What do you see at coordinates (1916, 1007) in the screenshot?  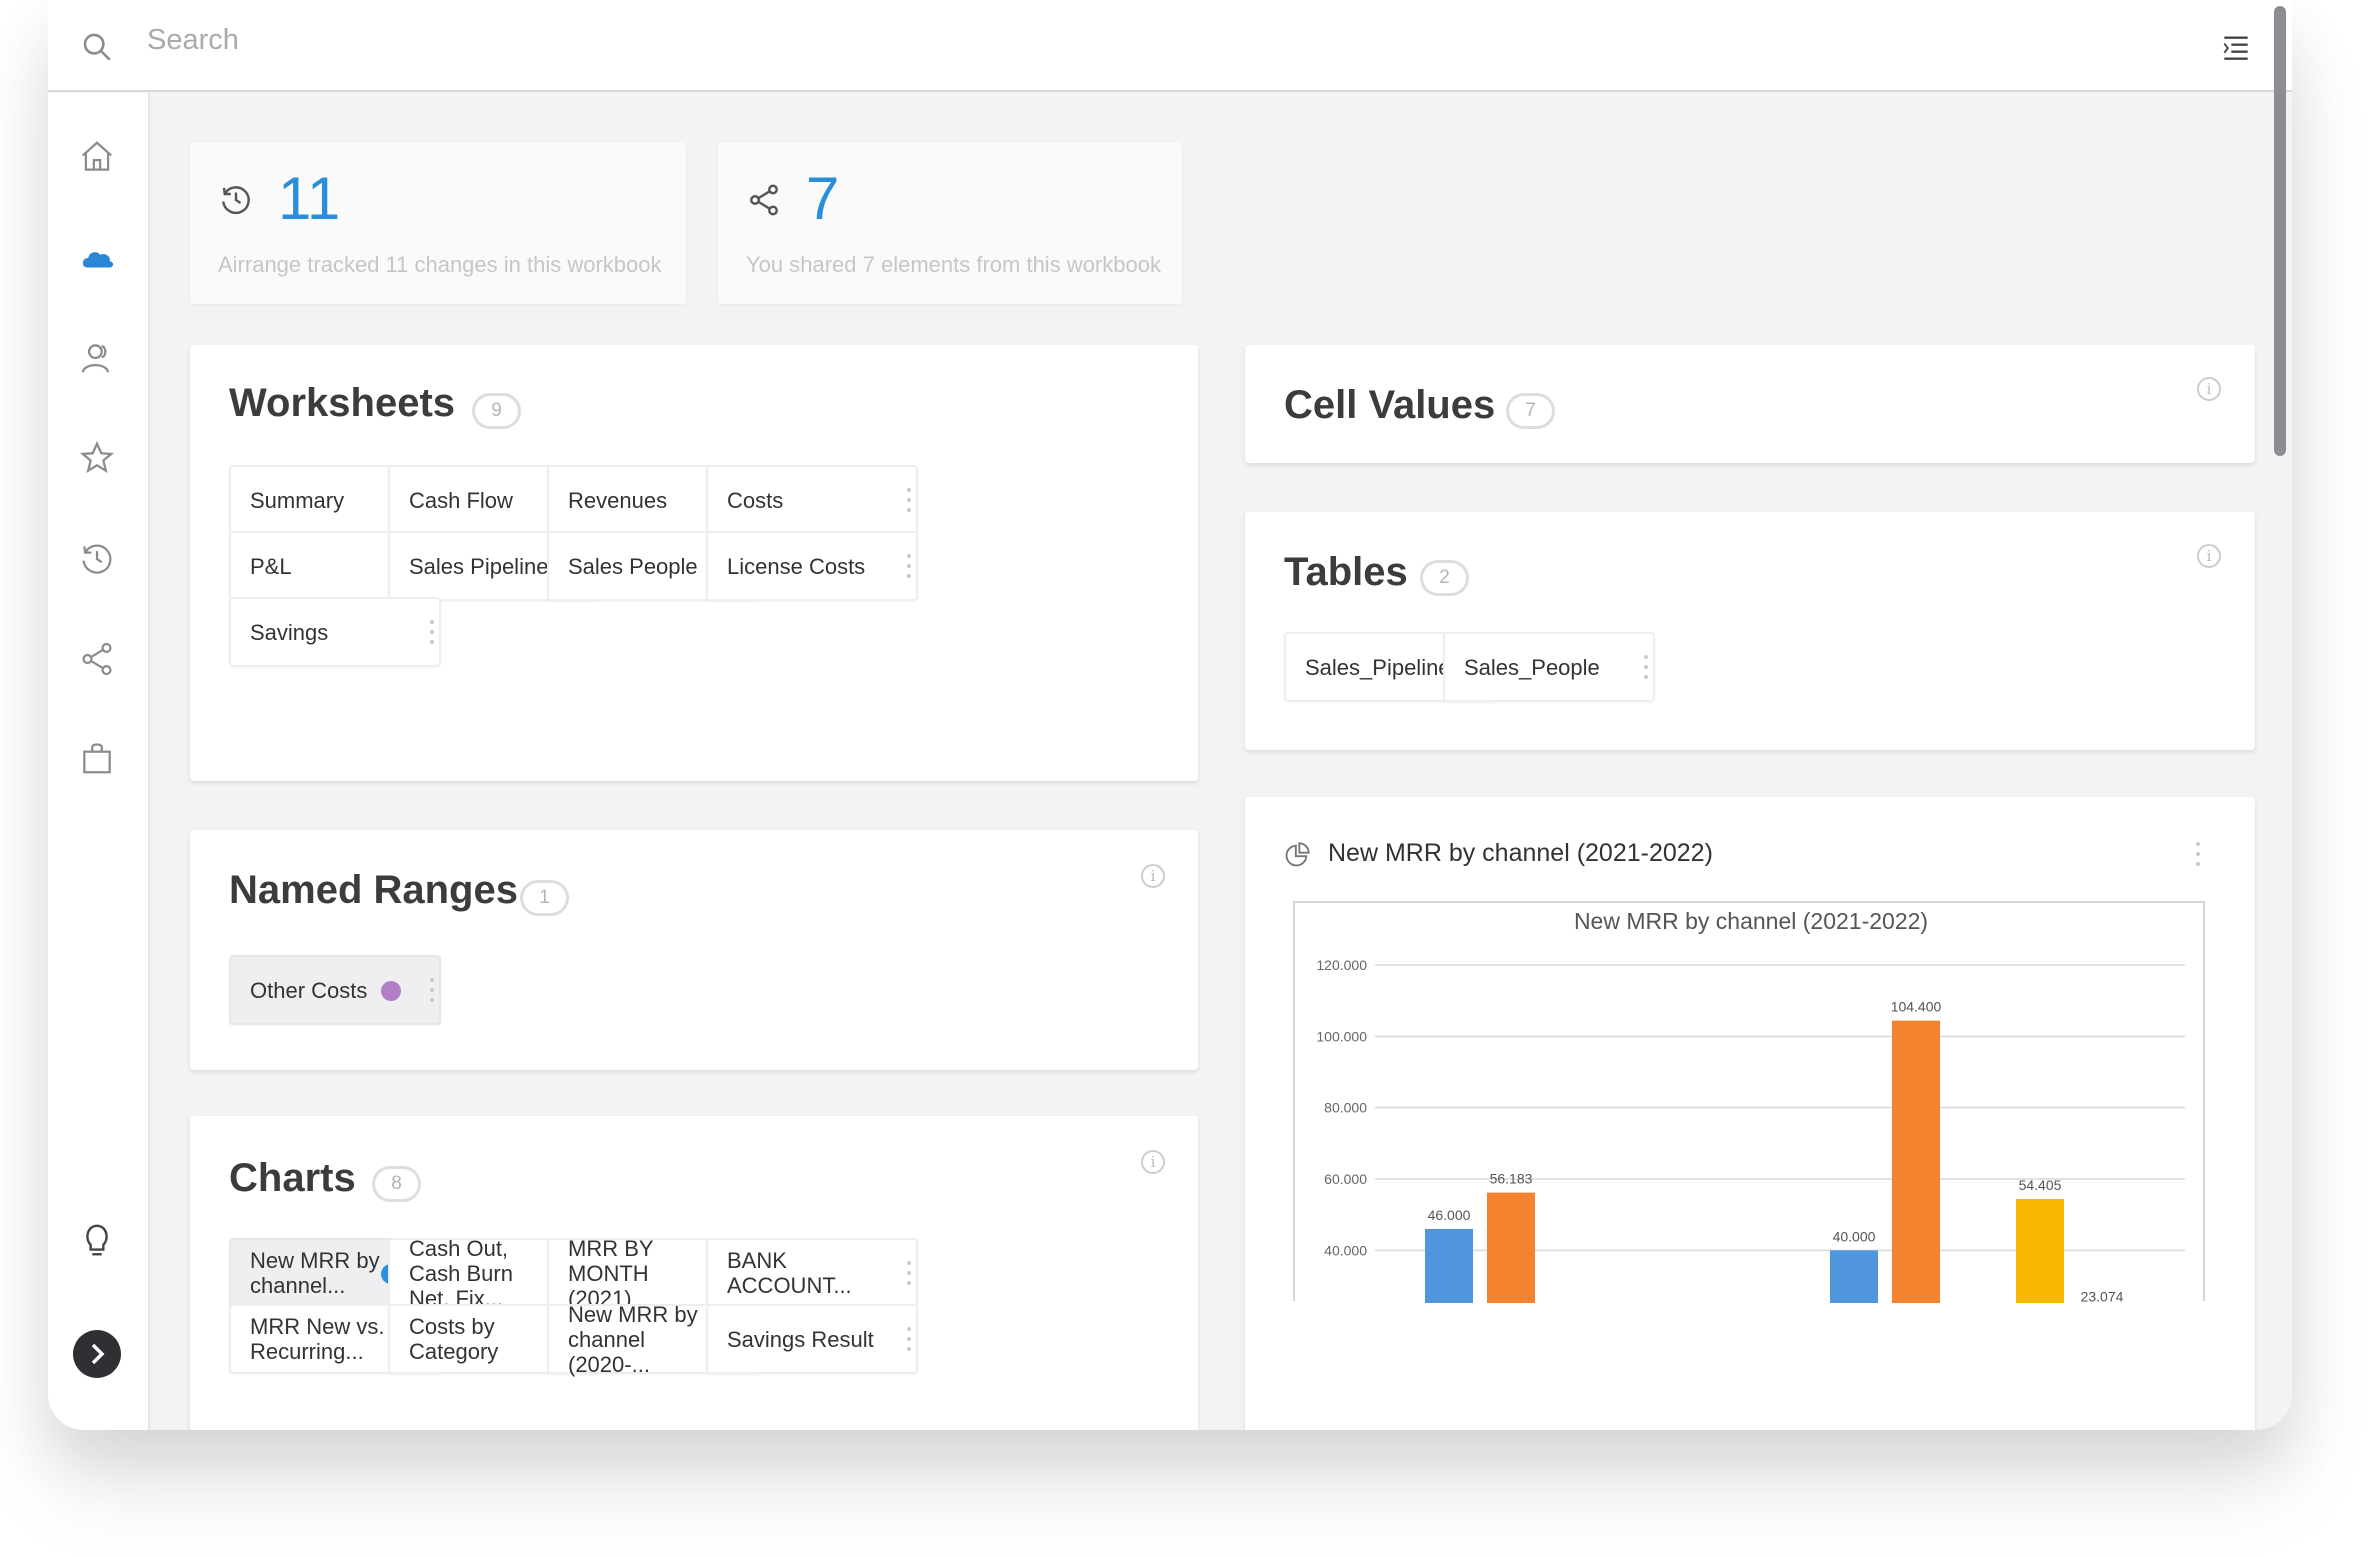 I see `data-label: 104.400` at bounding box center [1916, 1007].